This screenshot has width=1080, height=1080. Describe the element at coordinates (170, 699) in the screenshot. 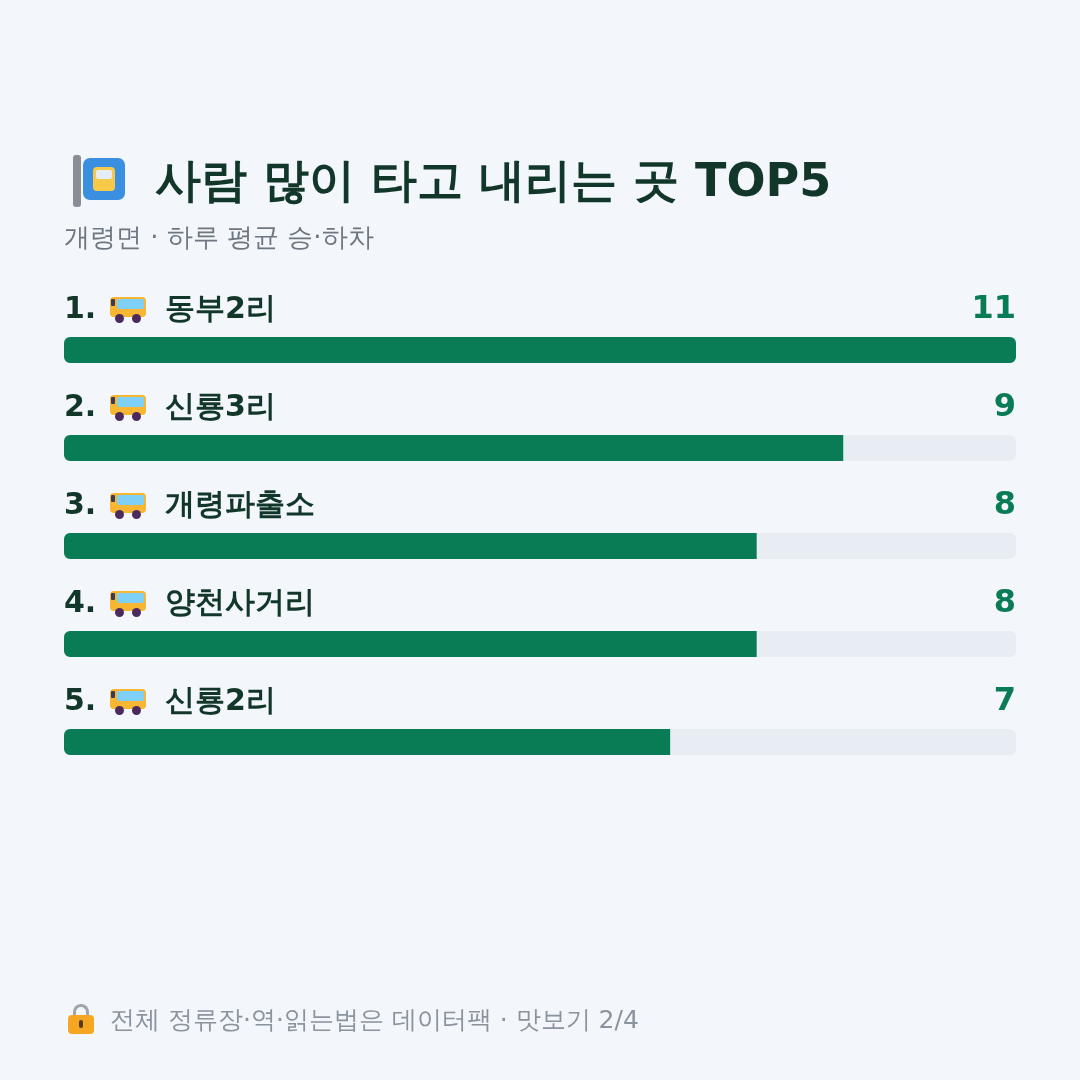

I see `category-label: 5. 신룡2리` at that location.